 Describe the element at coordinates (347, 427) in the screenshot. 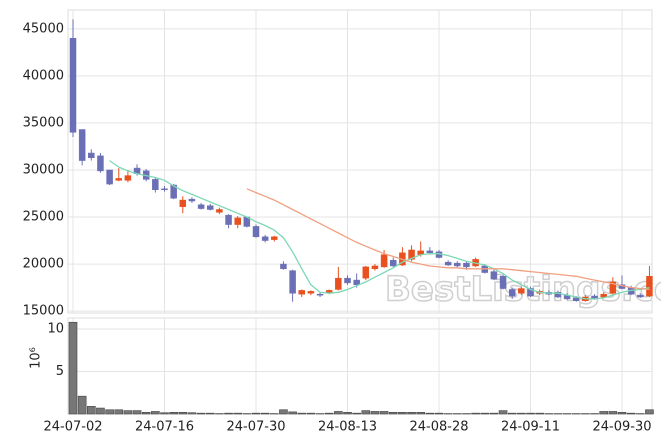

I see `x-tick-label: 24-08-13` at that location.